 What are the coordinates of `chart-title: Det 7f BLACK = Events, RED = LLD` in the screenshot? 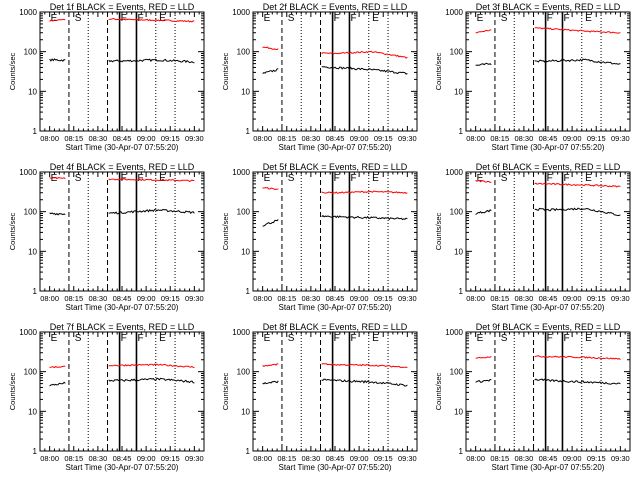 It's located at (122, 327).